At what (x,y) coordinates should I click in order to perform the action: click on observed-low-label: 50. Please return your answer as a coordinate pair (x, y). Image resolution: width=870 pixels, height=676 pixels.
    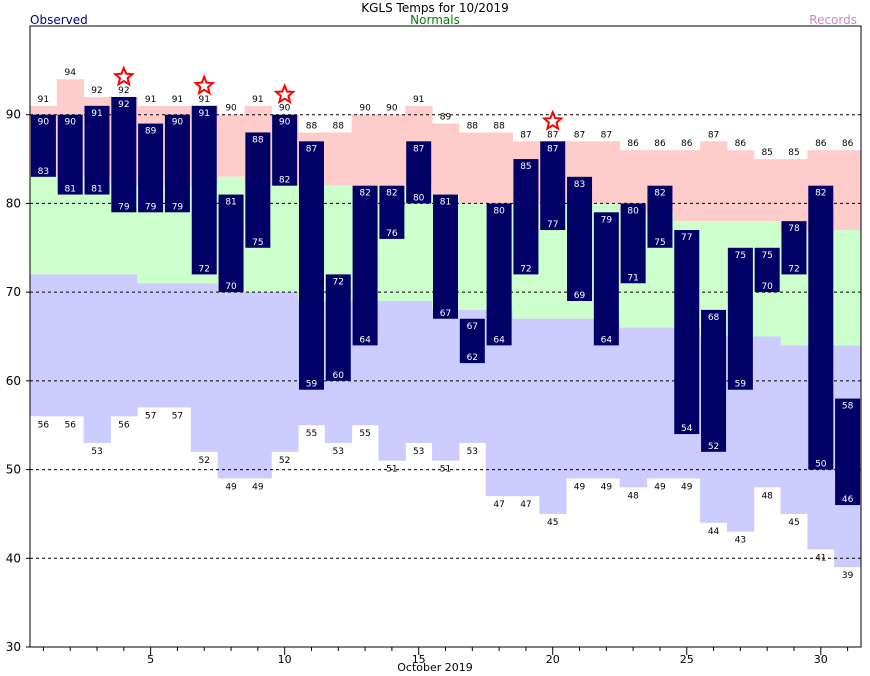
    Looking at the image, I should click on (821, 465).